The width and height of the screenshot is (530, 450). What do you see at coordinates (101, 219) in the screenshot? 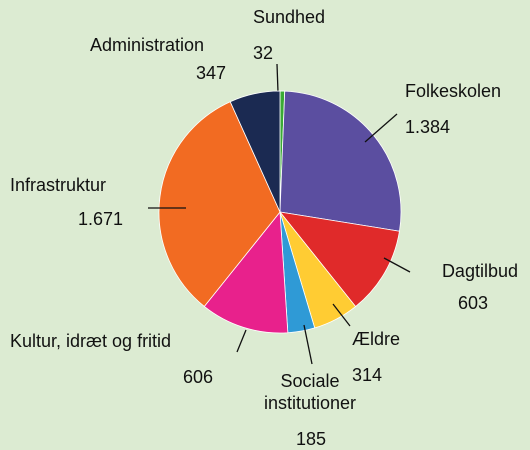
I see `value-label: 1.671` at bounding box center [101, 219].